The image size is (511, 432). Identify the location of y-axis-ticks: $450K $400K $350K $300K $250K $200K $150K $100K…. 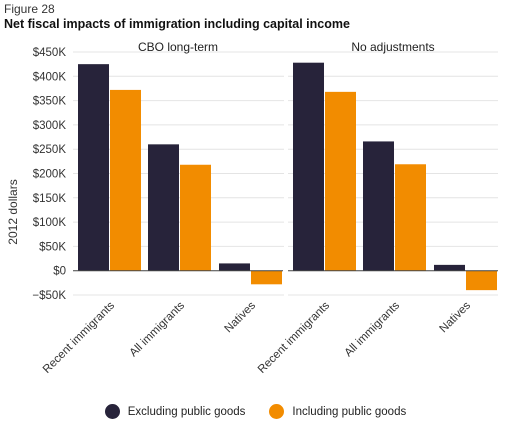
(49, 174).